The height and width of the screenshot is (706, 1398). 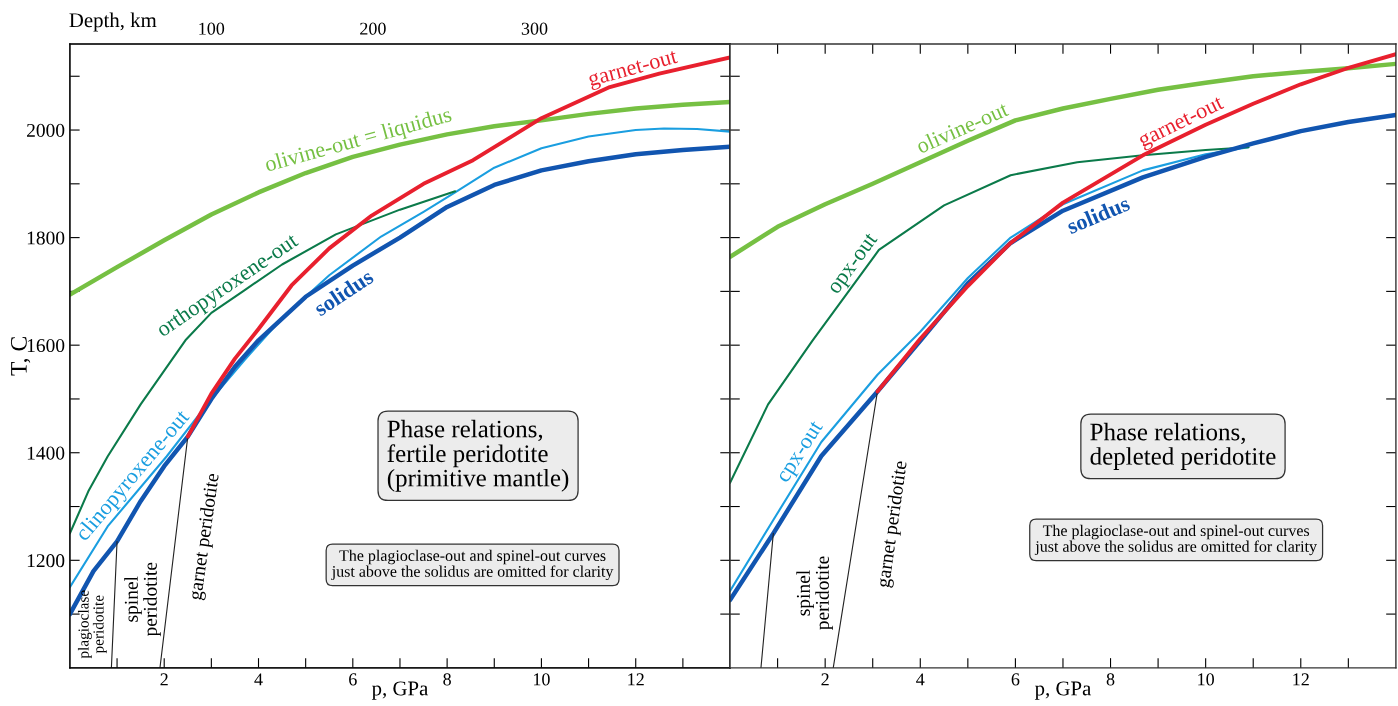 I want to click on x2-tick-label: 100, so click(x=212, y=28).